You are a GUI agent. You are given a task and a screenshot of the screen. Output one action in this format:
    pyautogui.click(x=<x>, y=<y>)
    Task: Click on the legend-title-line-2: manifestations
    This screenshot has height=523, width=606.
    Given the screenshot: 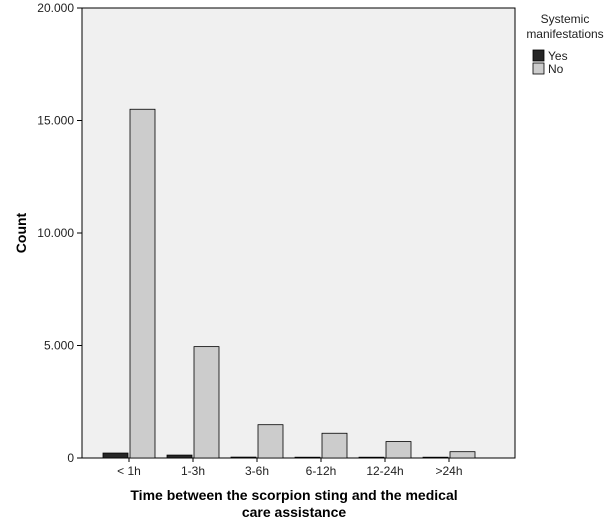 What is the action you would take?
    pyautogui.click(x=564, y=34)
    